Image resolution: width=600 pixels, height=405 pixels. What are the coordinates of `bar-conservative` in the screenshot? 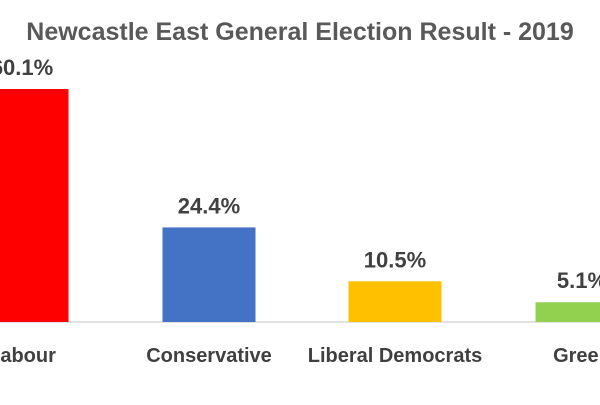 It's located at (209, 274).